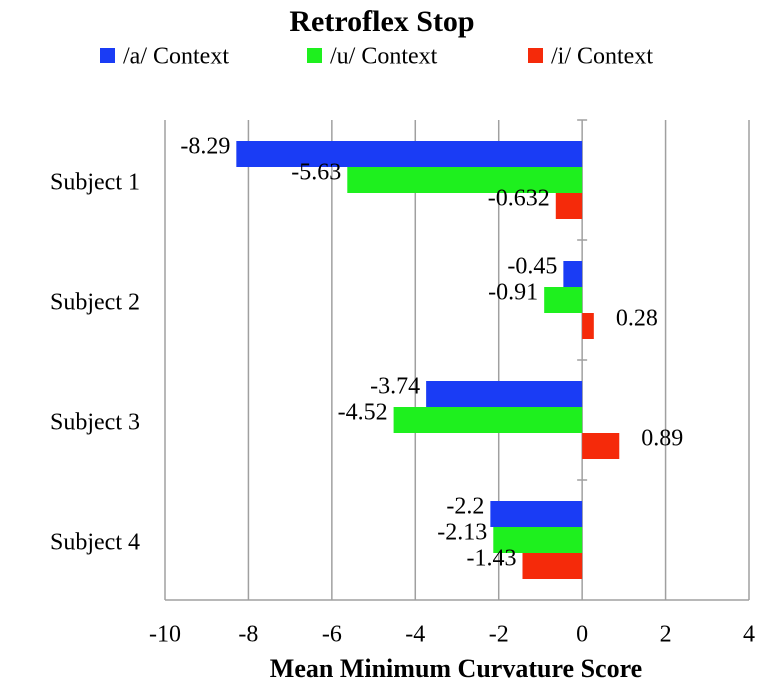  I want to click on legend-label: /a/ Context, so click(176, 57).